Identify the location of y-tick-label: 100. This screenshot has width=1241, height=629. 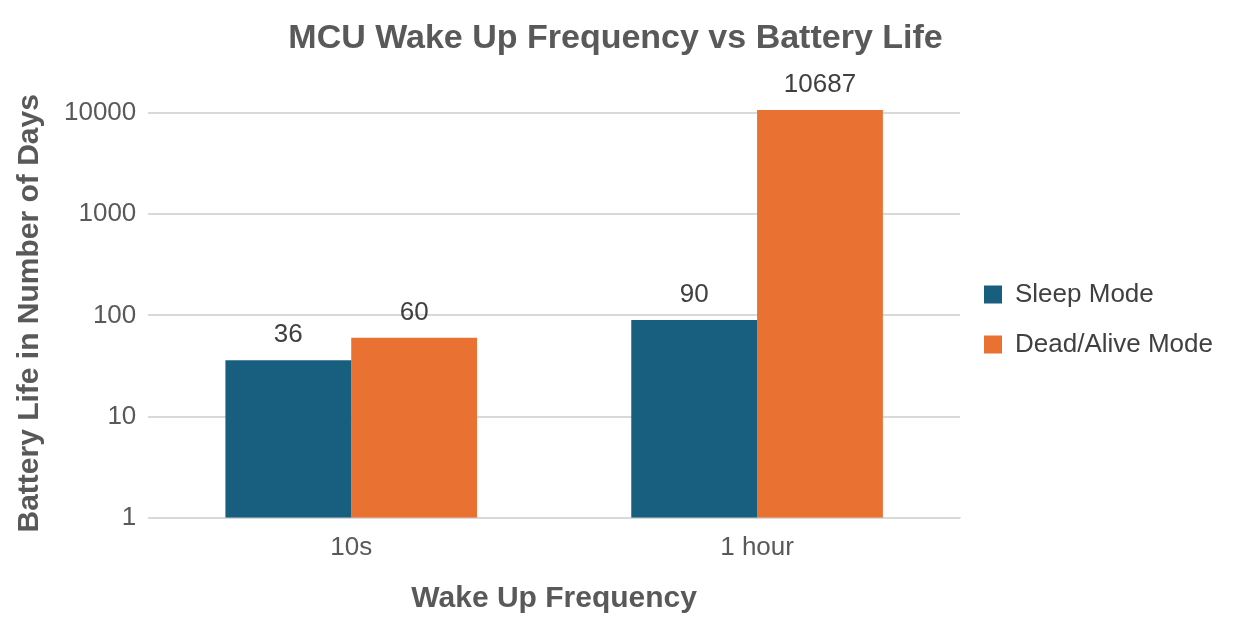
(114, 313).